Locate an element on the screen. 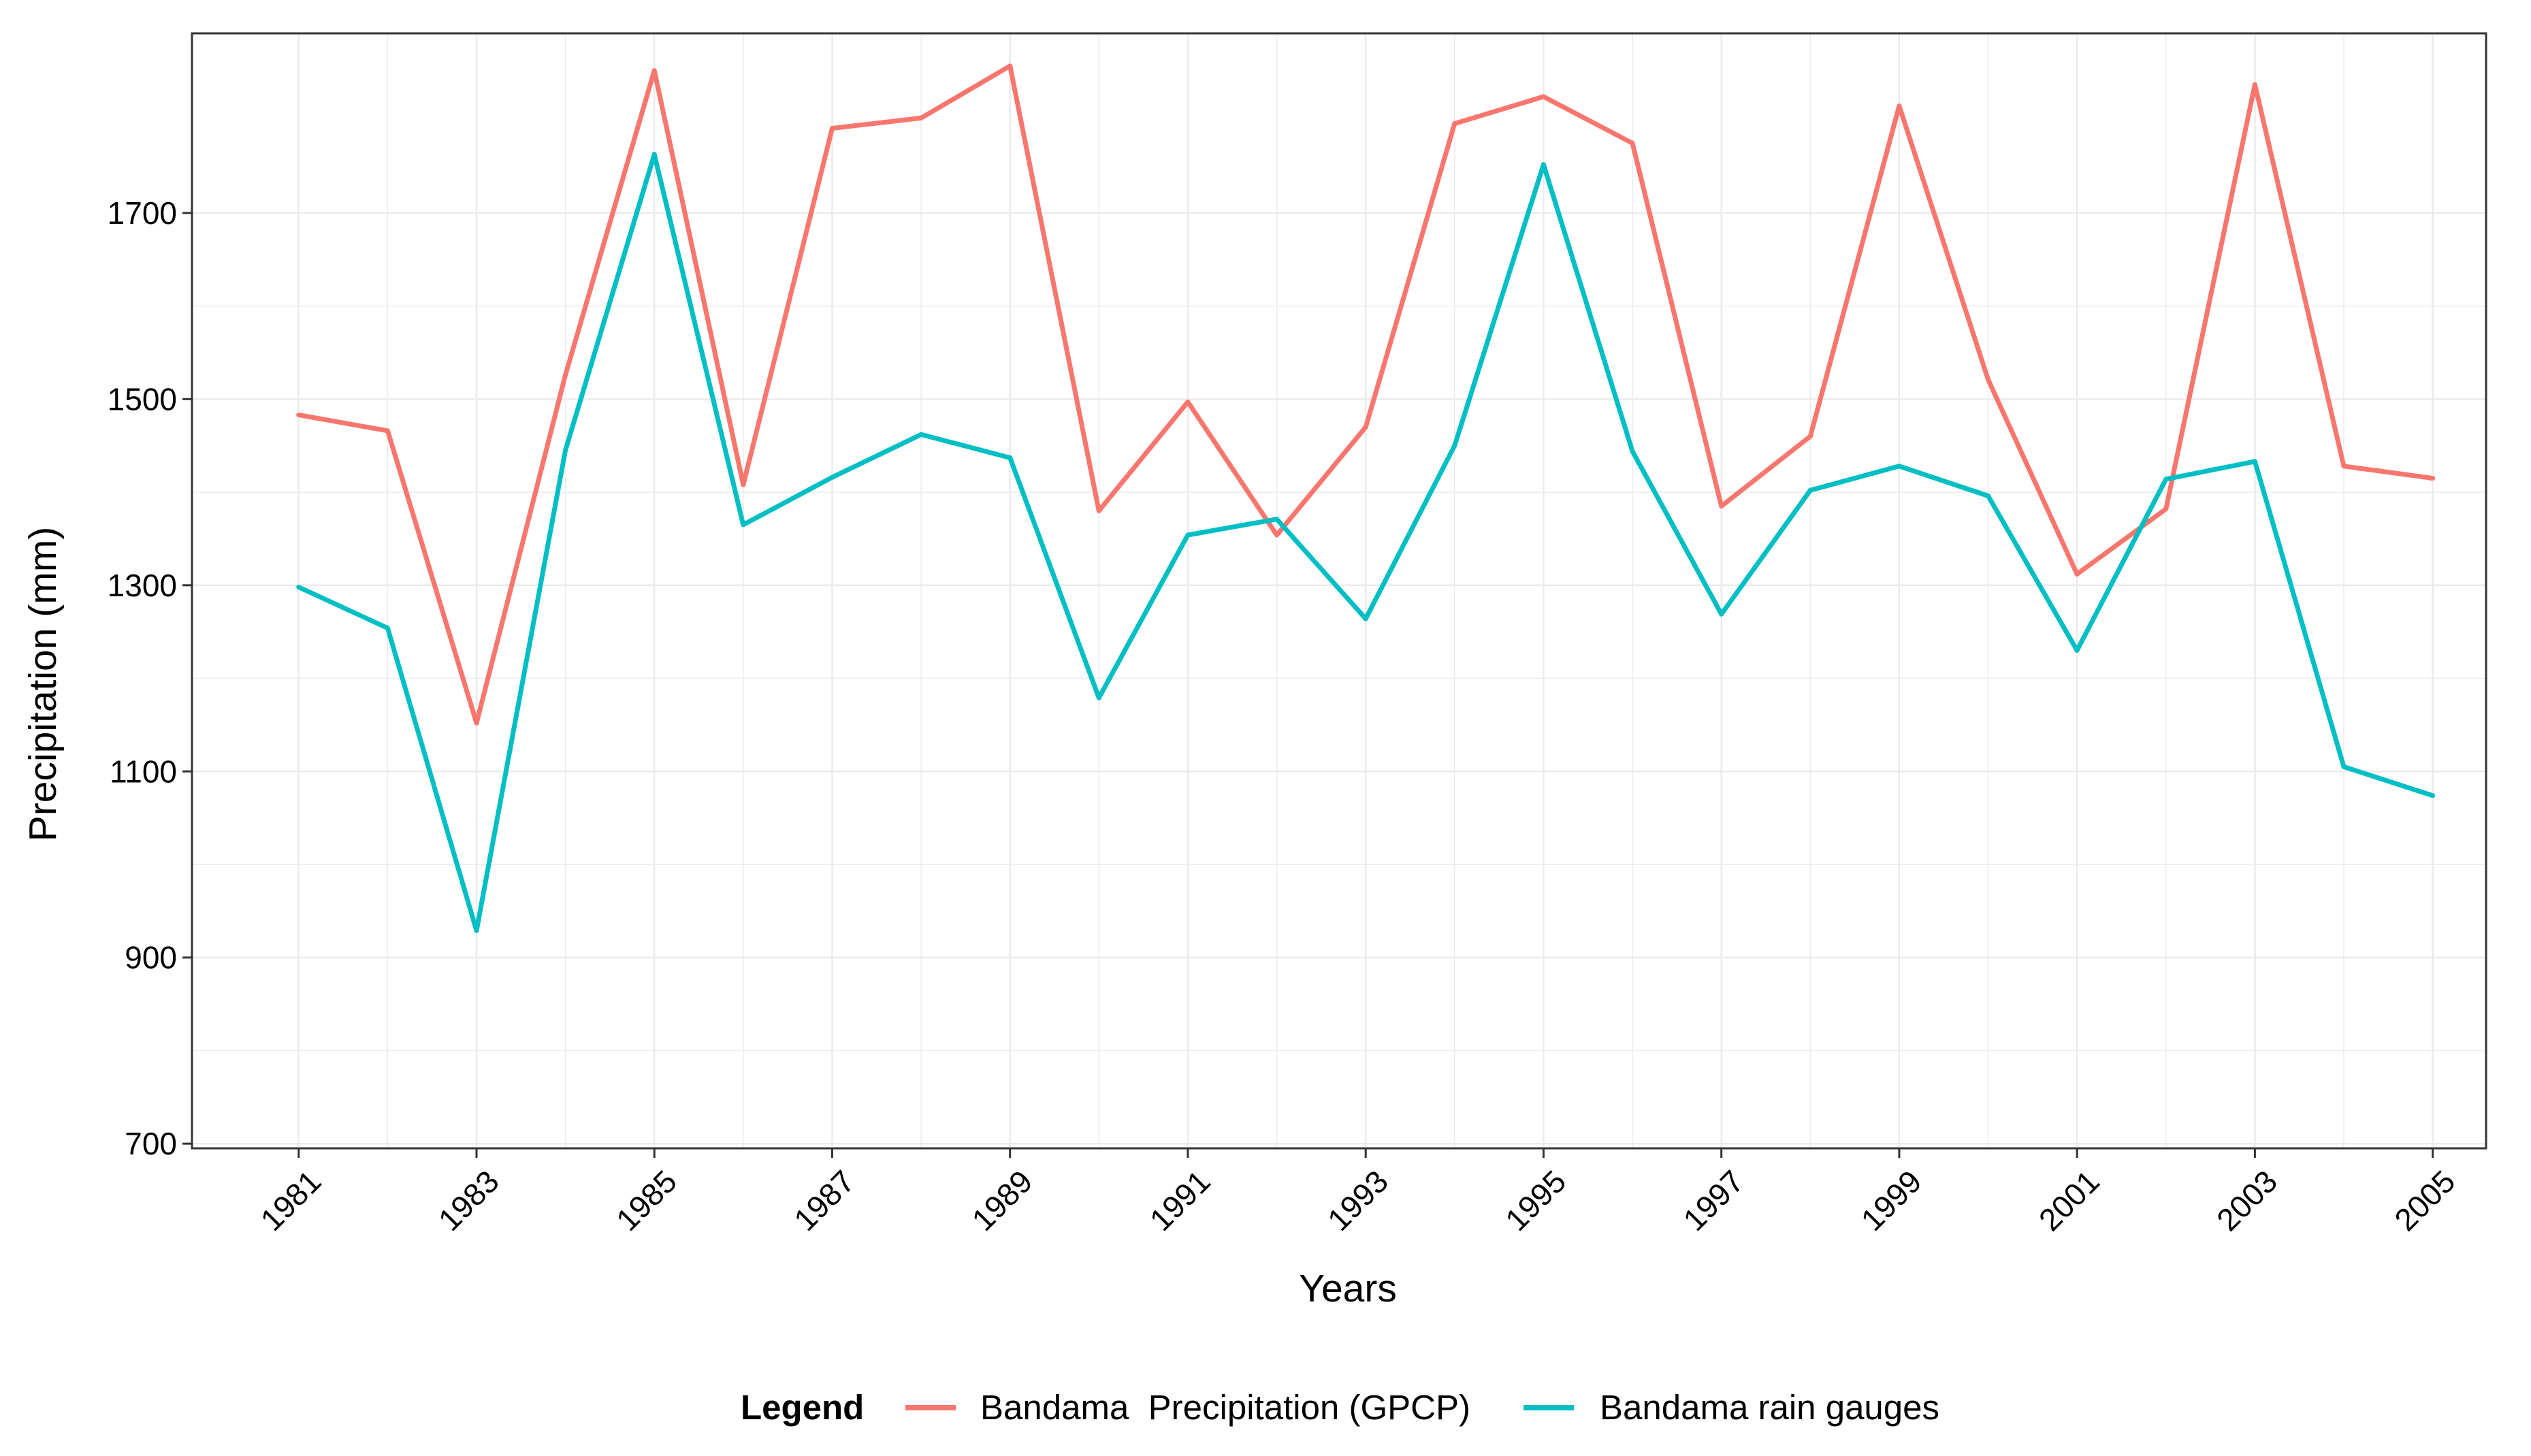 The height and width of the screenshot is (1456, 2531). y-tick-label: 900 is located at coordinates (151, 958).